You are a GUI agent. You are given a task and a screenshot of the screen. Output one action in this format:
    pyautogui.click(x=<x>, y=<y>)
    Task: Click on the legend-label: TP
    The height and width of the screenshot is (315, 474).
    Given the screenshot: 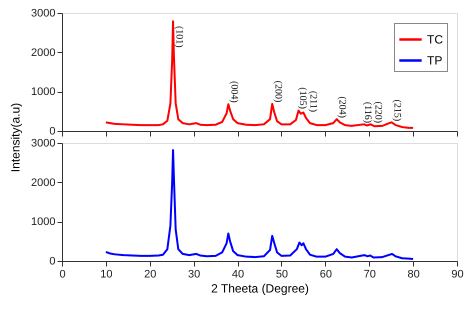 What is the action you would take?
    pyautogui.click(x=434, y=61)
    